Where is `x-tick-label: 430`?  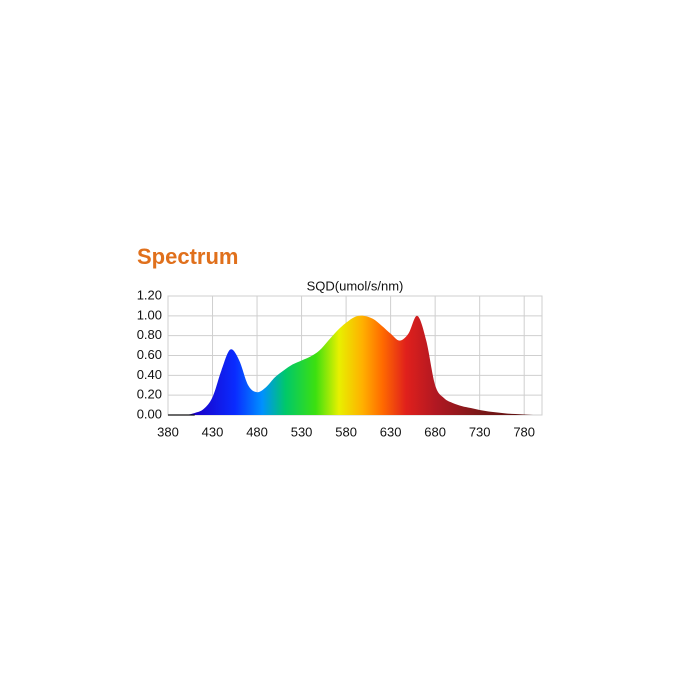 x-tick-label: 430 is located at coordinates (213, 431).